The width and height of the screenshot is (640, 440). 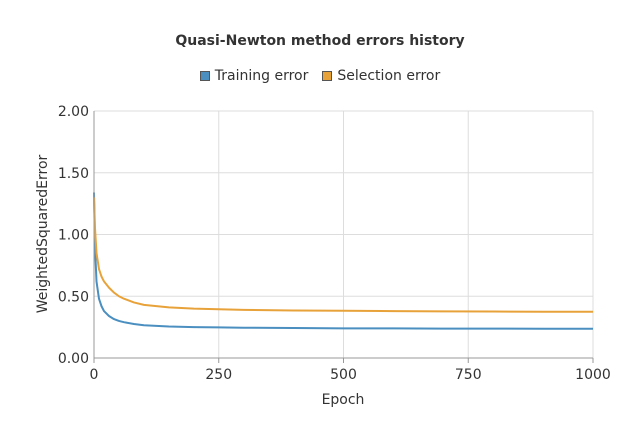 What do you see at coordinates (43, 233) in the screenshot?
I see `y-axis-label: WeightedSquaredError` at bounding box center [43, 233].